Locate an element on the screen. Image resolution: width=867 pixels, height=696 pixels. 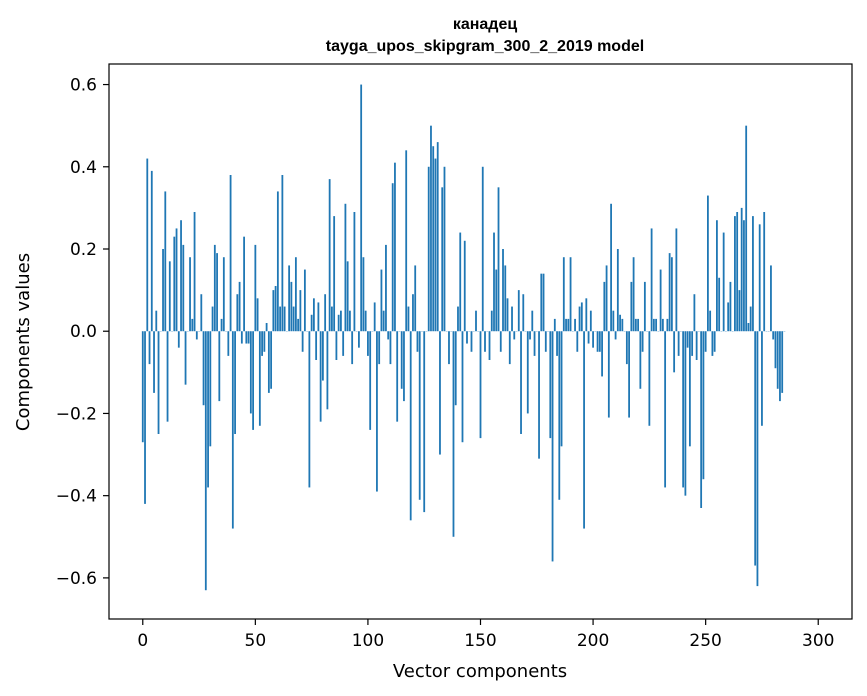
y-tick-label: 0.2 is located at coordinates (83, 250).